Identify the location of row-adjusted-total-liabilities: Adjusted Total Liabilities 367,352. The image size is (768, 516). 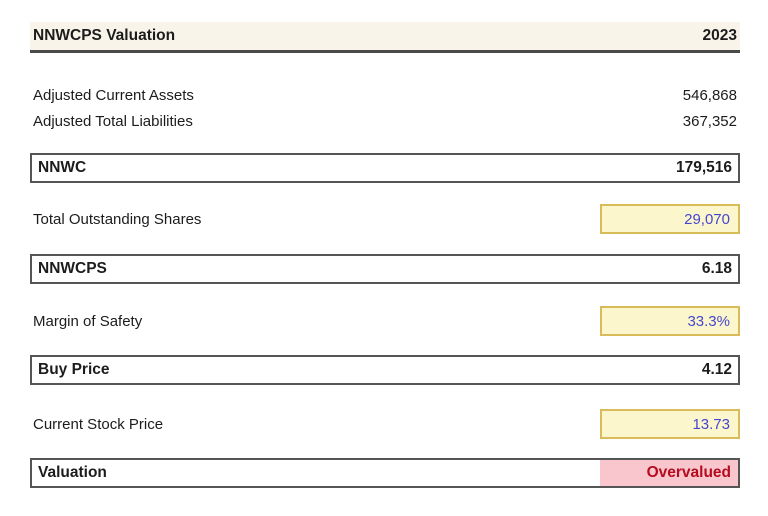
(385, 121).